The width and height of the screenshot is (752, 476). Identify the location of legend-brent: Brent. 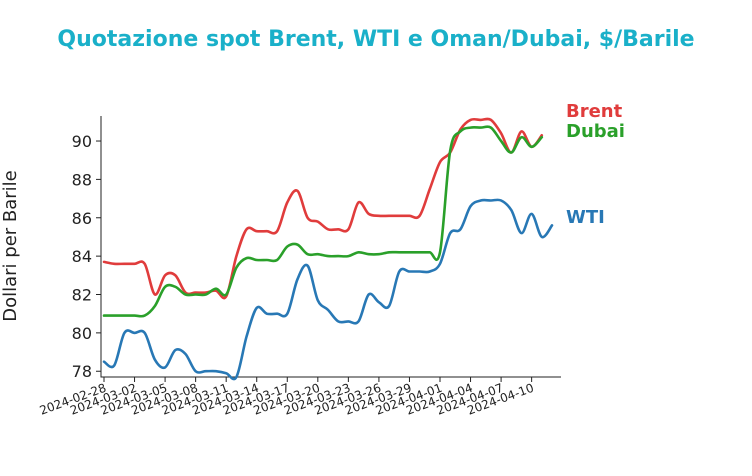
(594, 111).